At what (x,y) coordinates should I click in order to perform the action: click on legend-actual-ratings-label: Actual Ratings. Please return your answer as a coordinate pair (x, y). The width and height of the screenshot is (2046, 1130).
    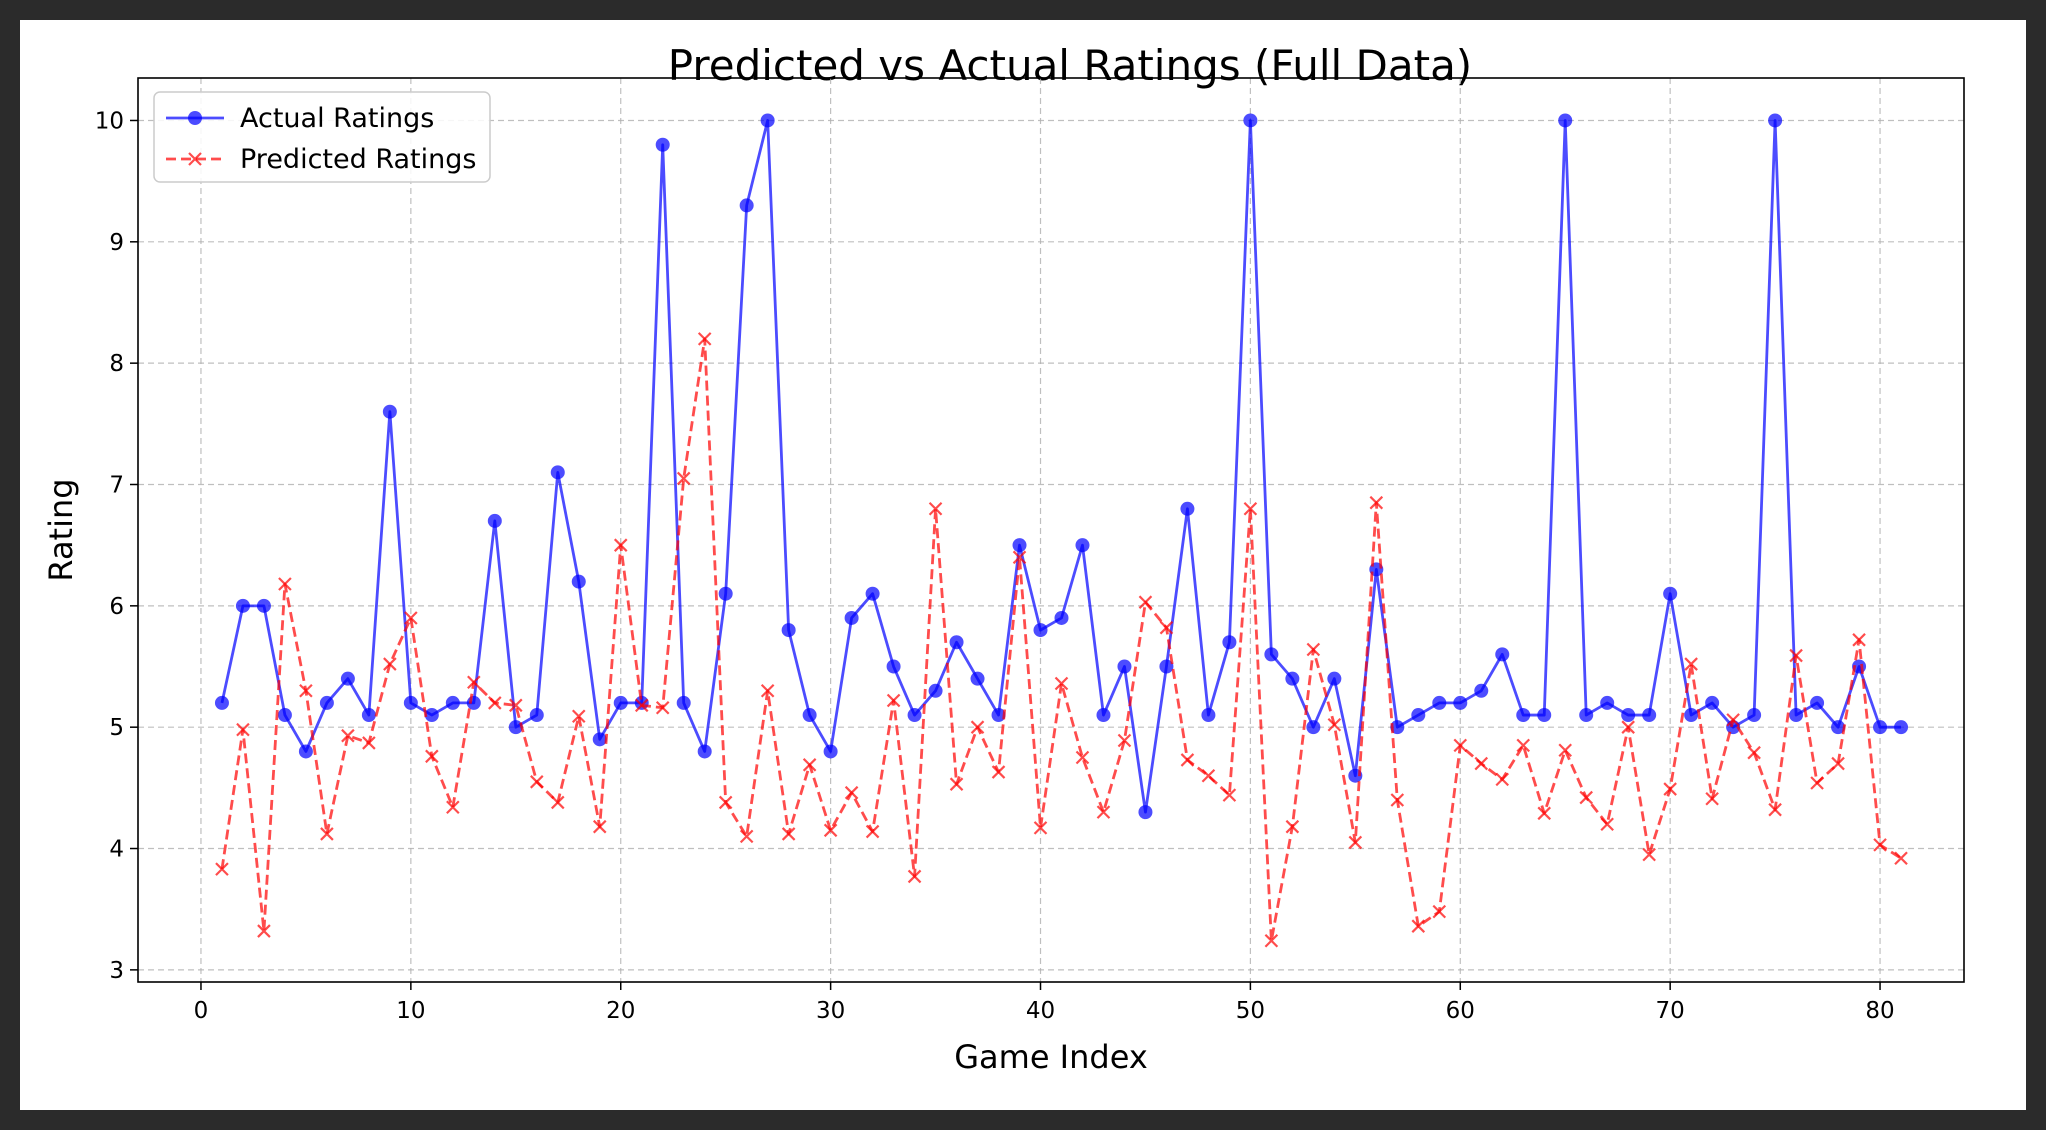
    Looking at the image, I should click on (337, 118).